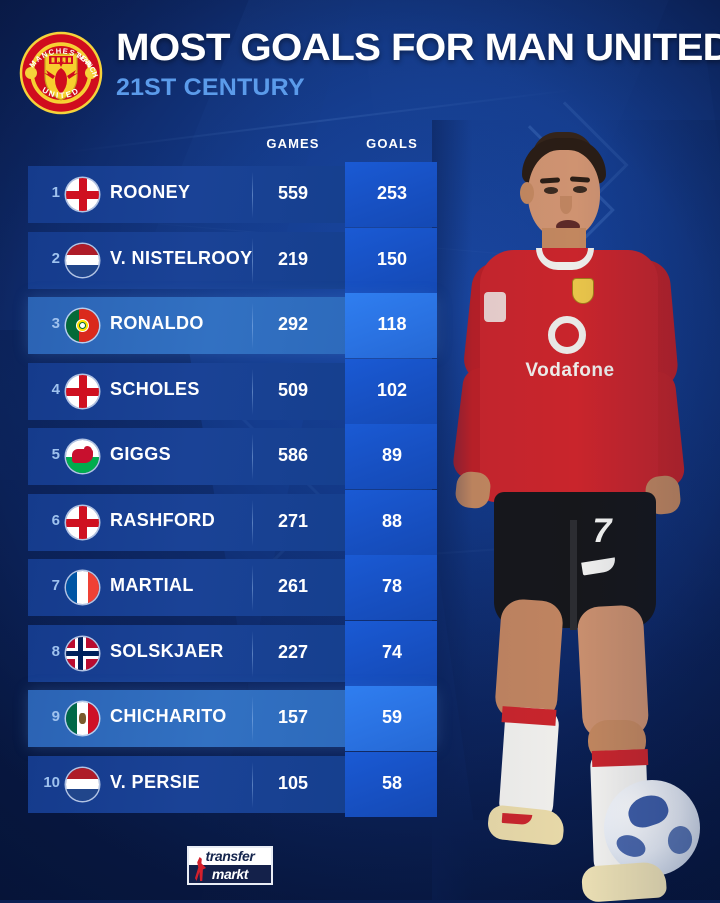 This screenshot has width=720, height=903. I want to click on games-value: 219, so click(293, 258).